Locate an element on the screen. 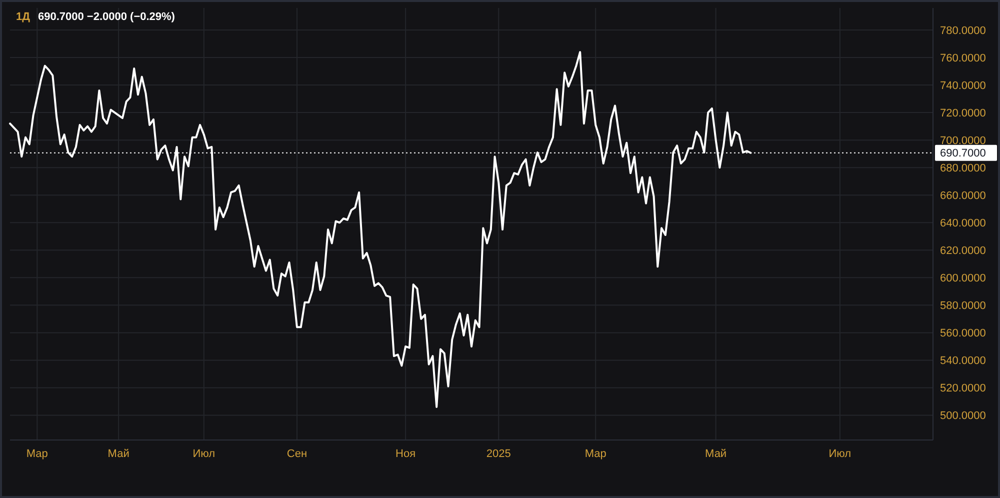 This screenshot has width=1000, height=498. y-tick-label: 560.0000 is located at coordinates (963, 334).